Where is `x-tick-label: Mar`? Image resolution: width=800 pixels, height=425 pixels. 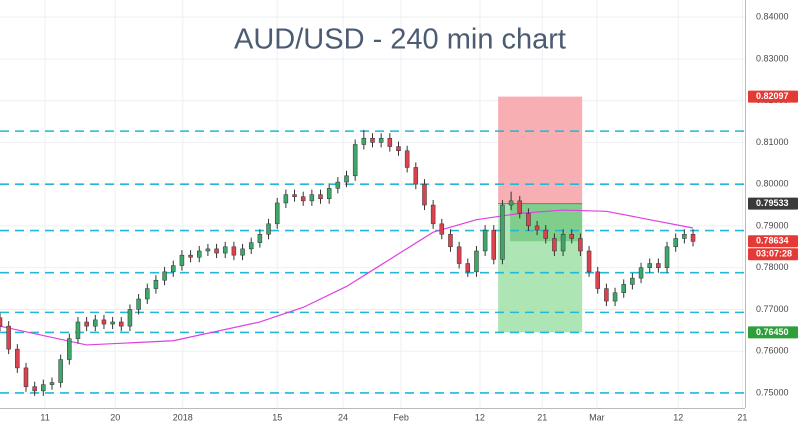 x-tick-label: Mar is located at coordinates (597, 417).